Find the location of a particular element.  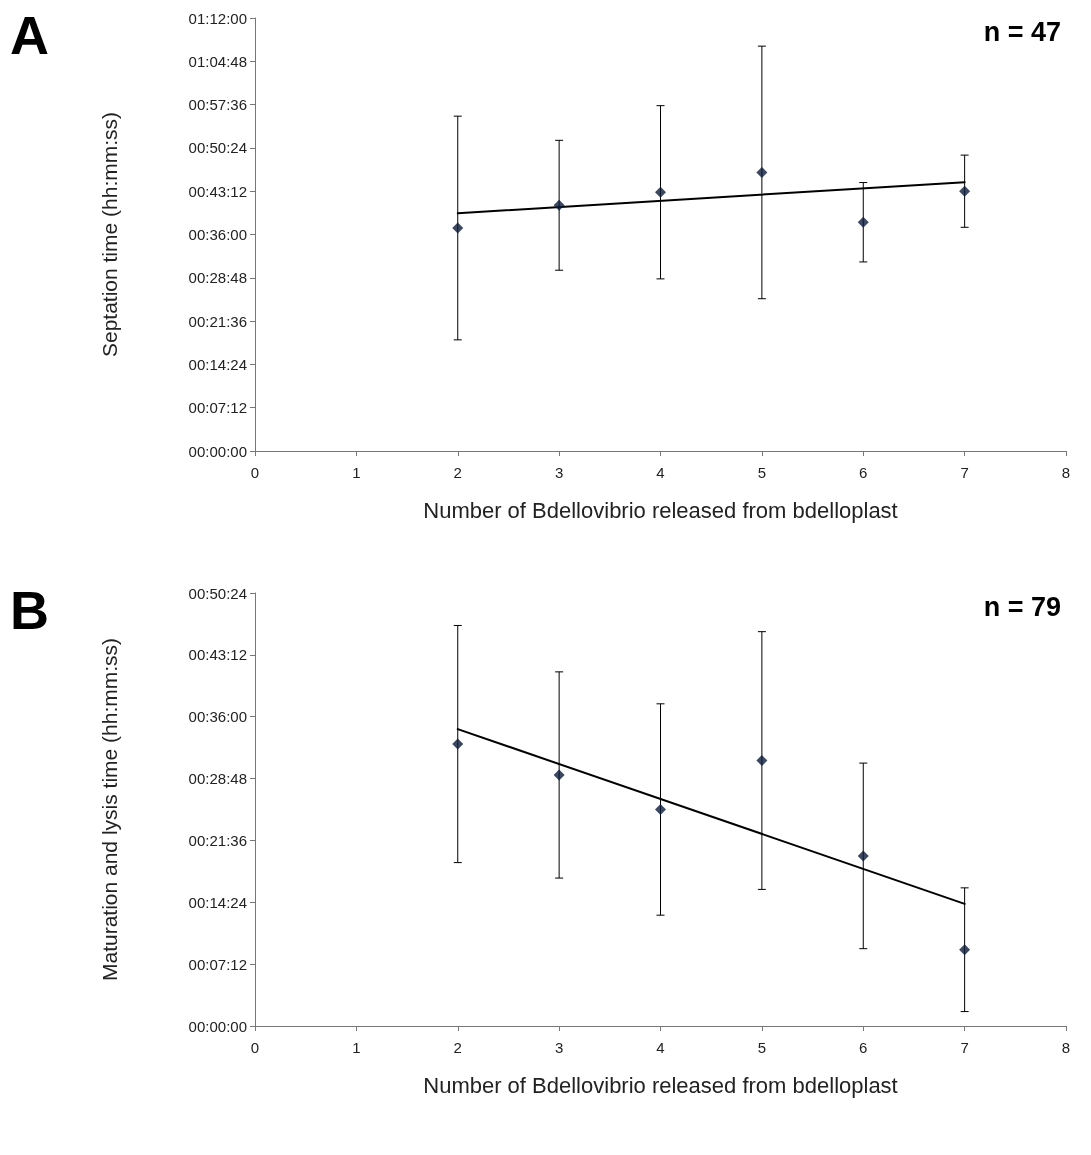

text: A is located at coordinates (29, 35).